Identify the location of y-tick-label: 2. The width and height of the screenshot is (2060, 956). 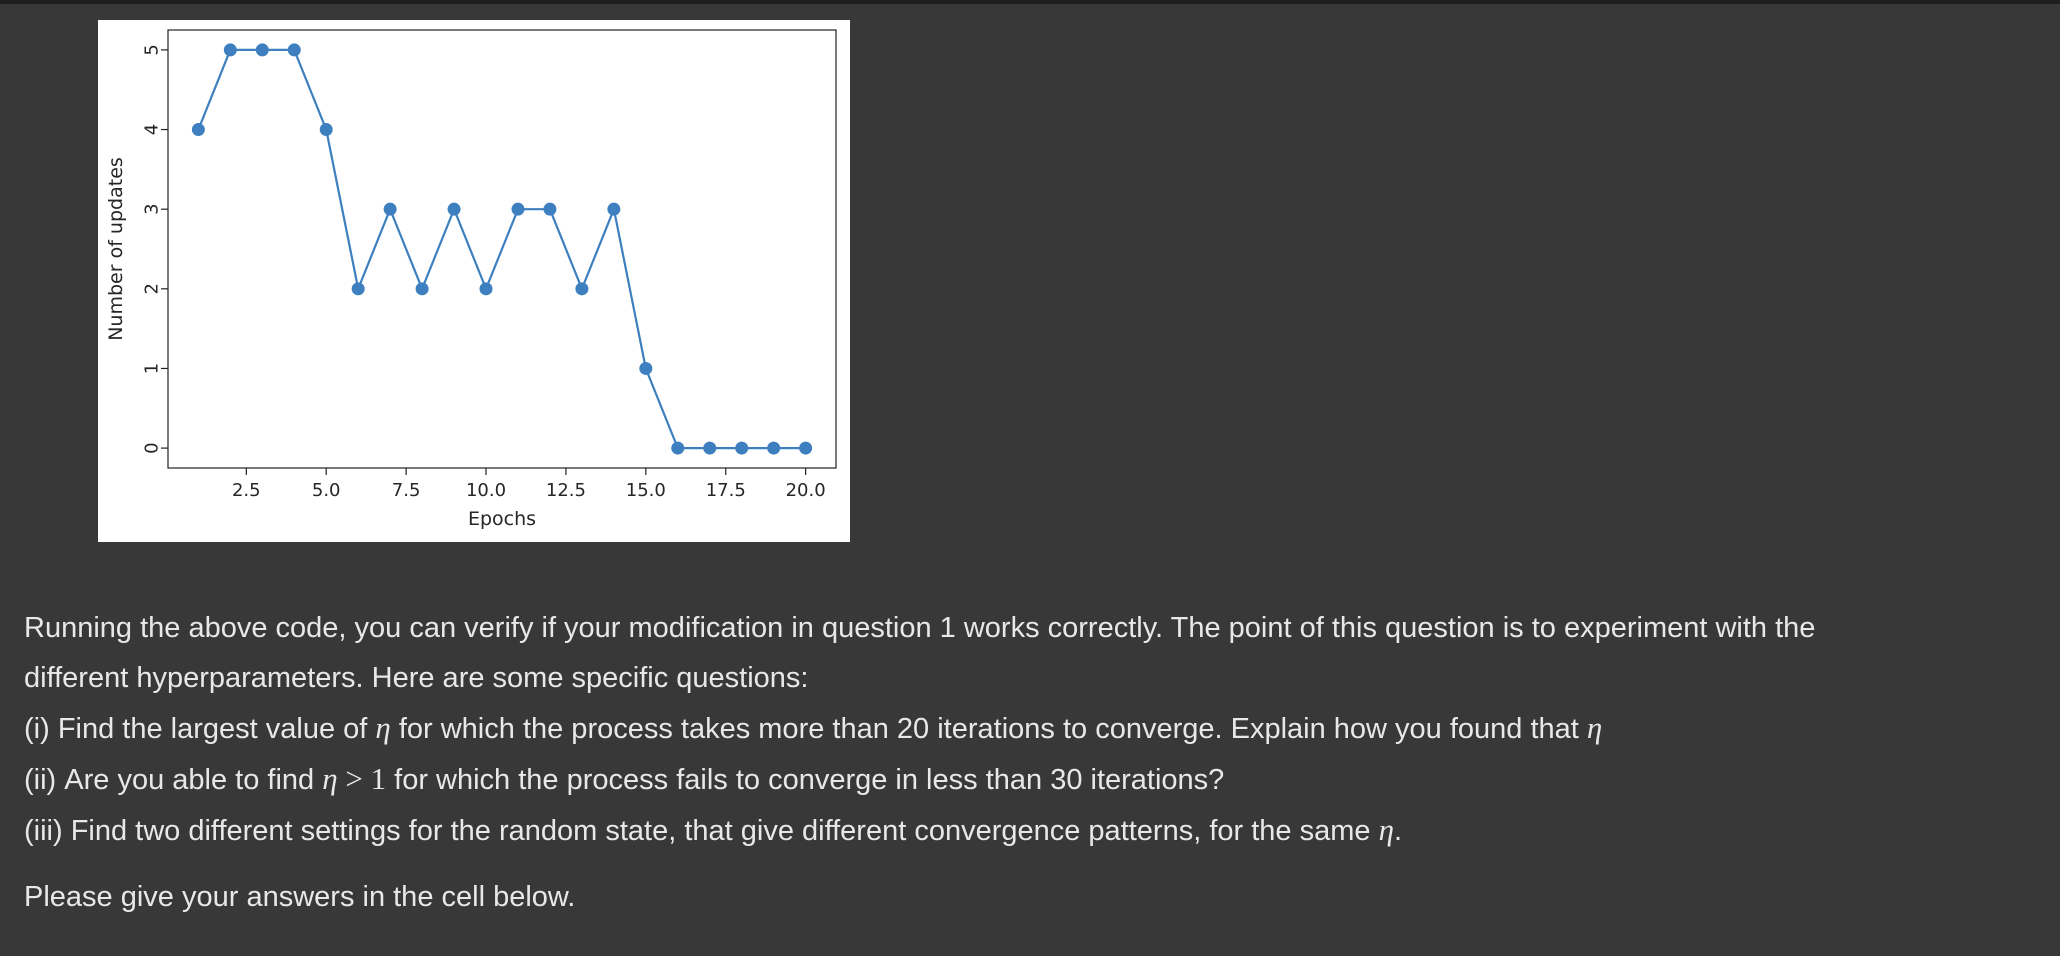
(152, 288).